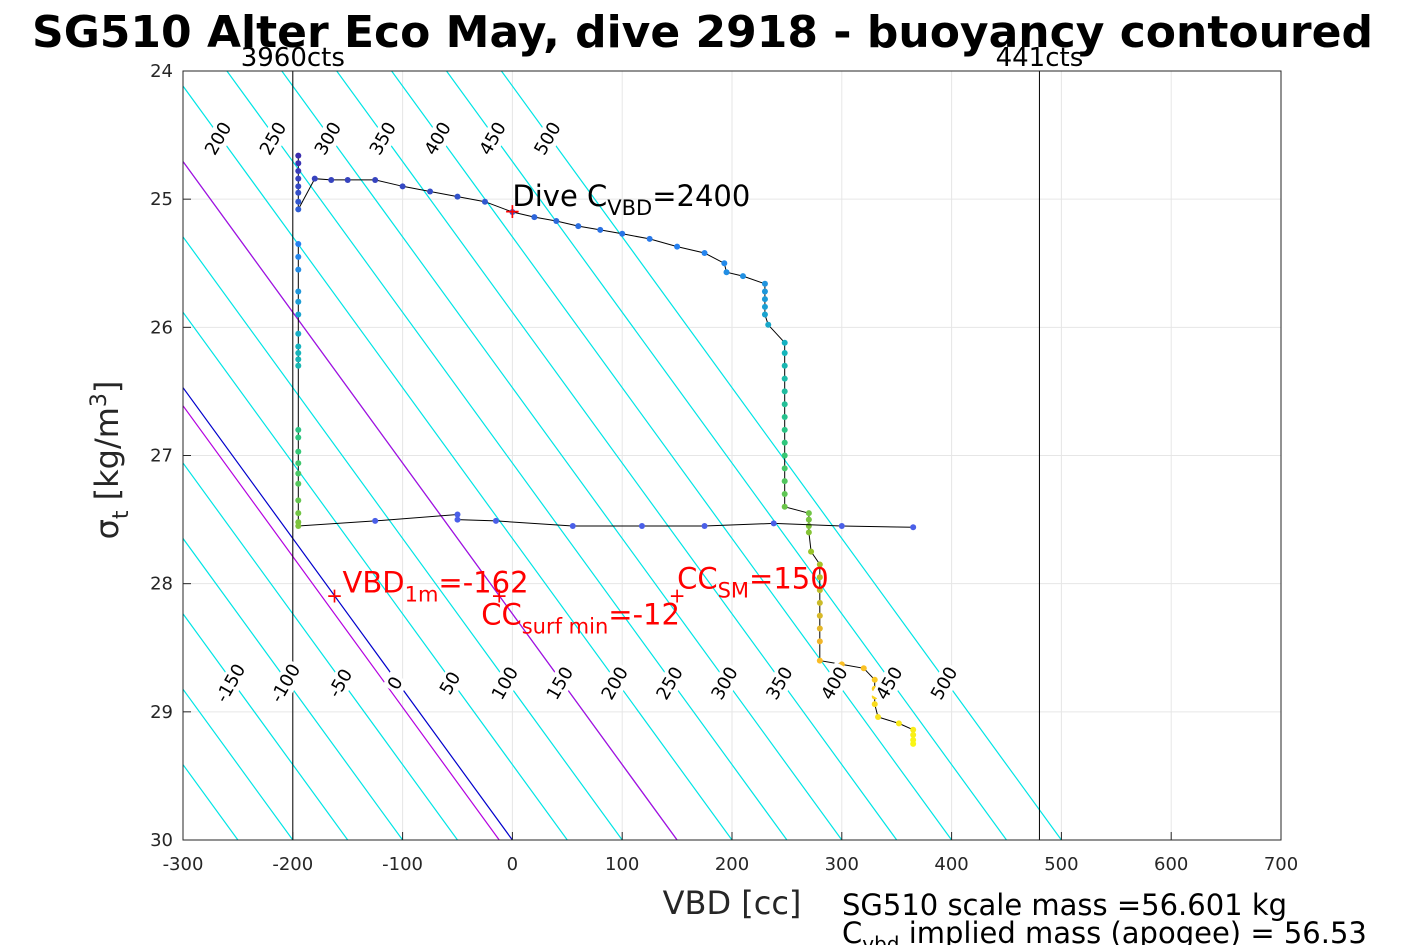 The height and width of the screenshot is (945, 1417). Describe the element at coordinates (402, 864) in the screenshot. I see `x-tick-label: -100` at that location.